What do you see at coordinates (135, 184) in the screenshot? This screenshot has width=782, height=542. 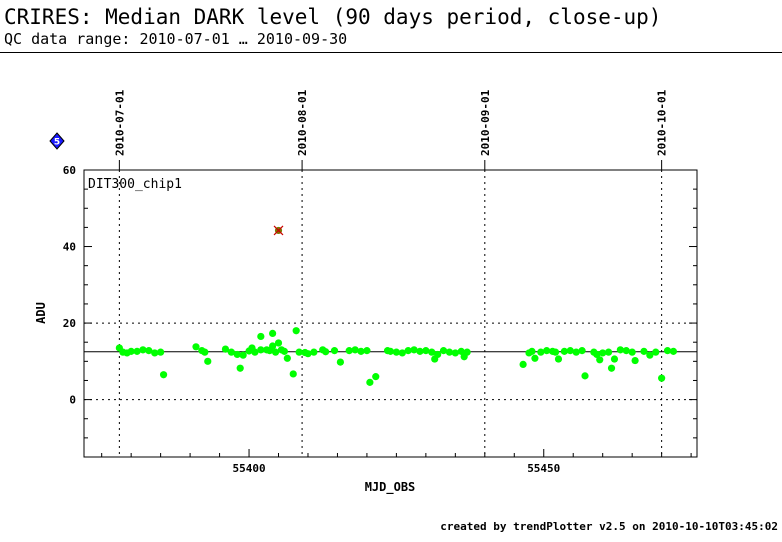 I see `panel-label: DIT300_chip1` at bounding box center [135, 184].